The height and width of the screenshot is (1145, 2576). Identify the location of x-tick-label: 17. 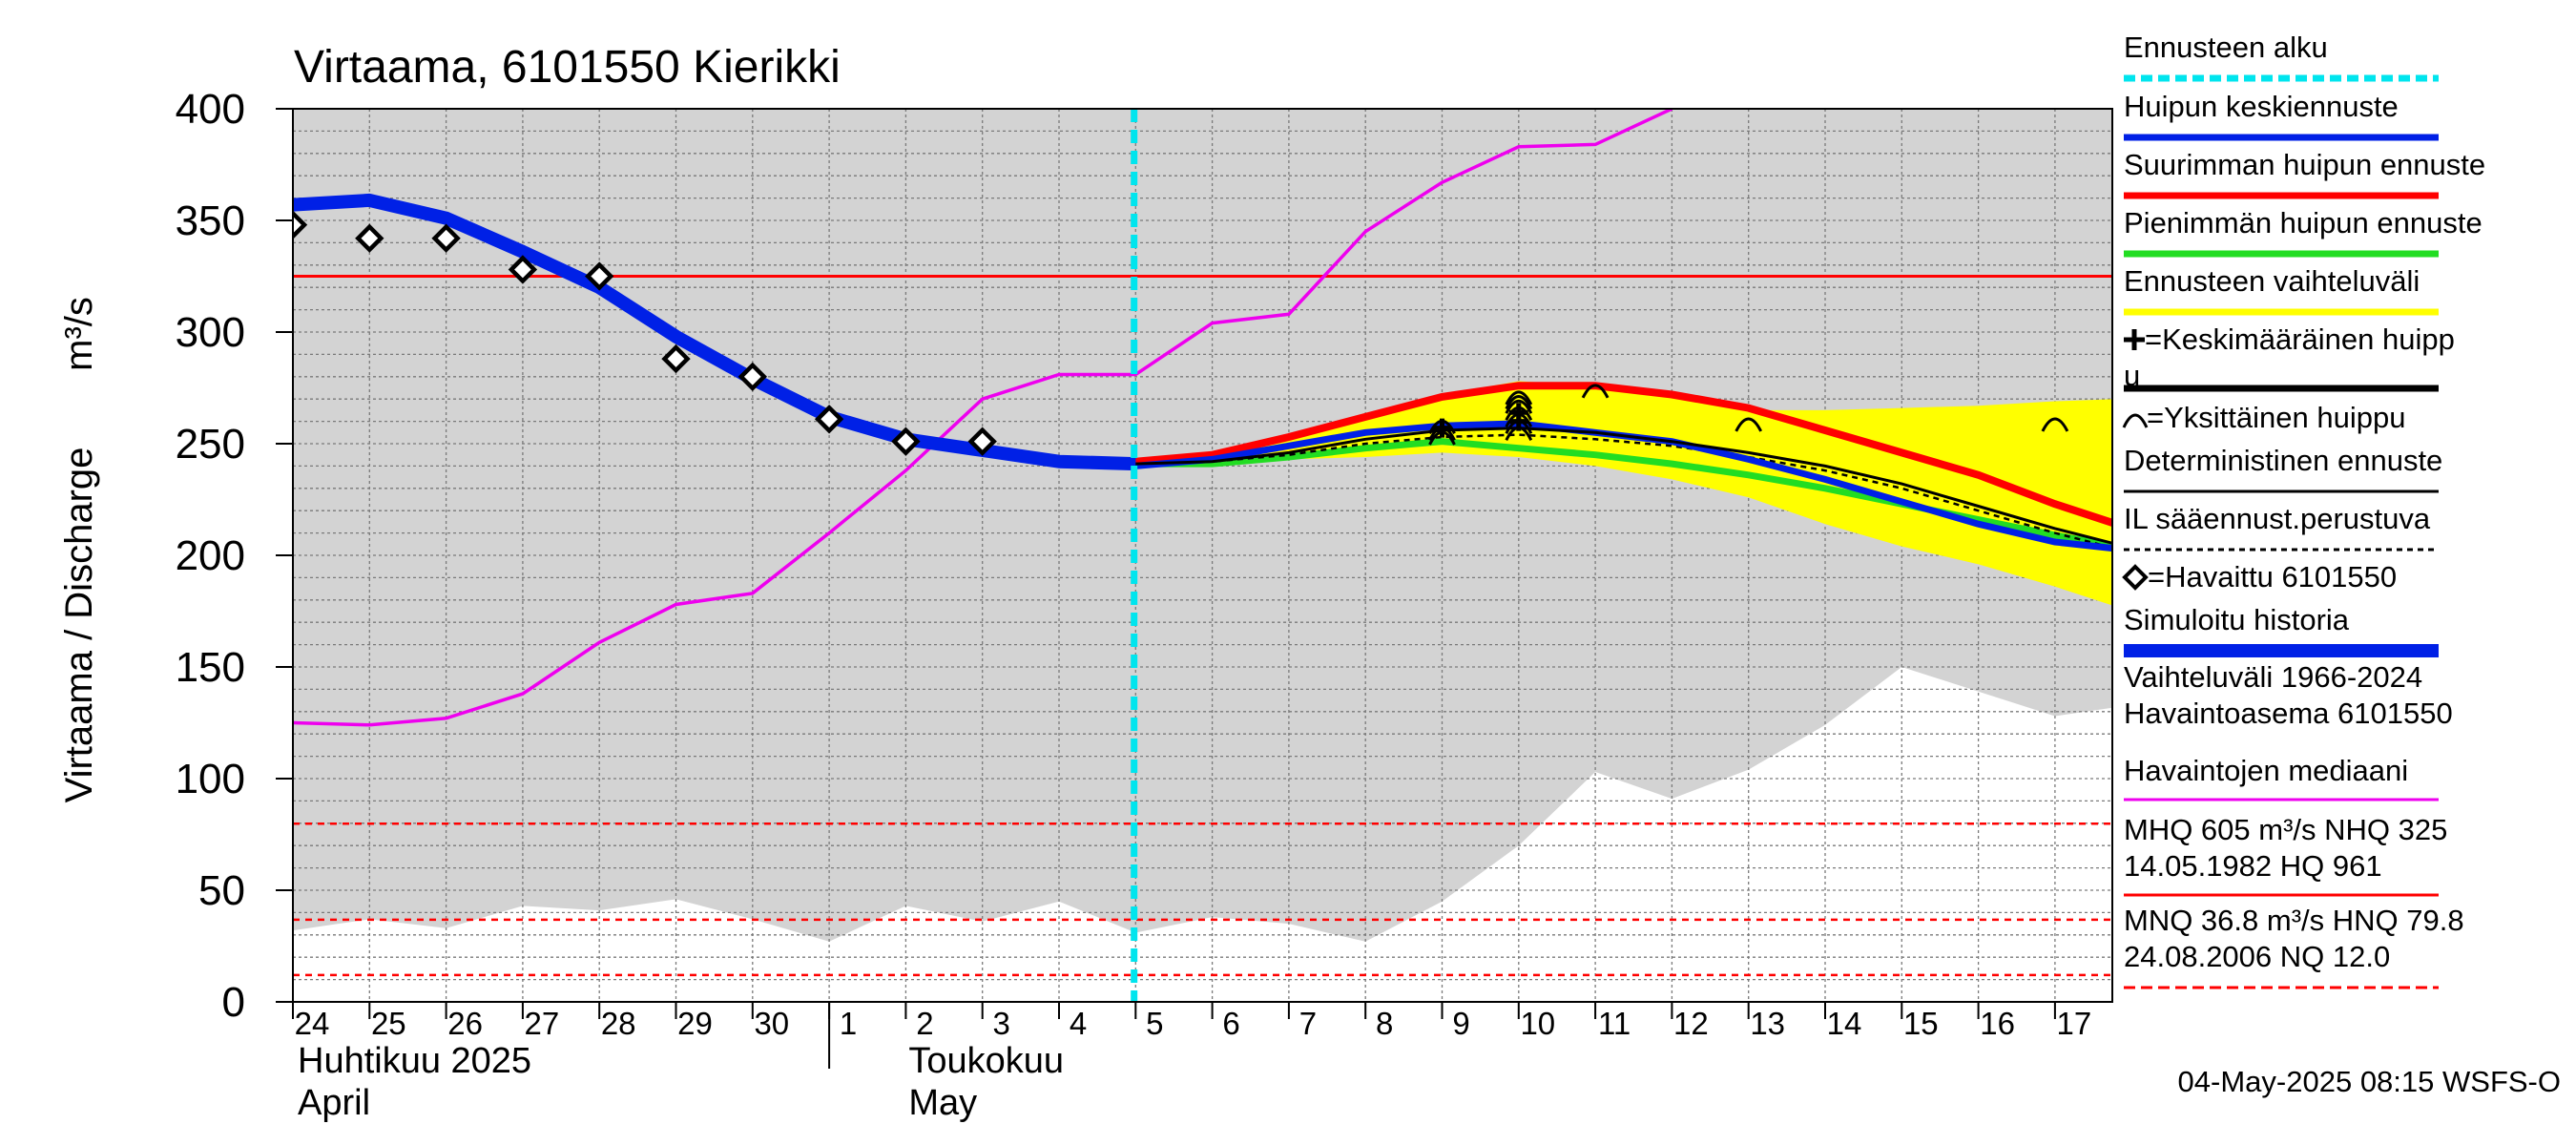
(2074, 1023).